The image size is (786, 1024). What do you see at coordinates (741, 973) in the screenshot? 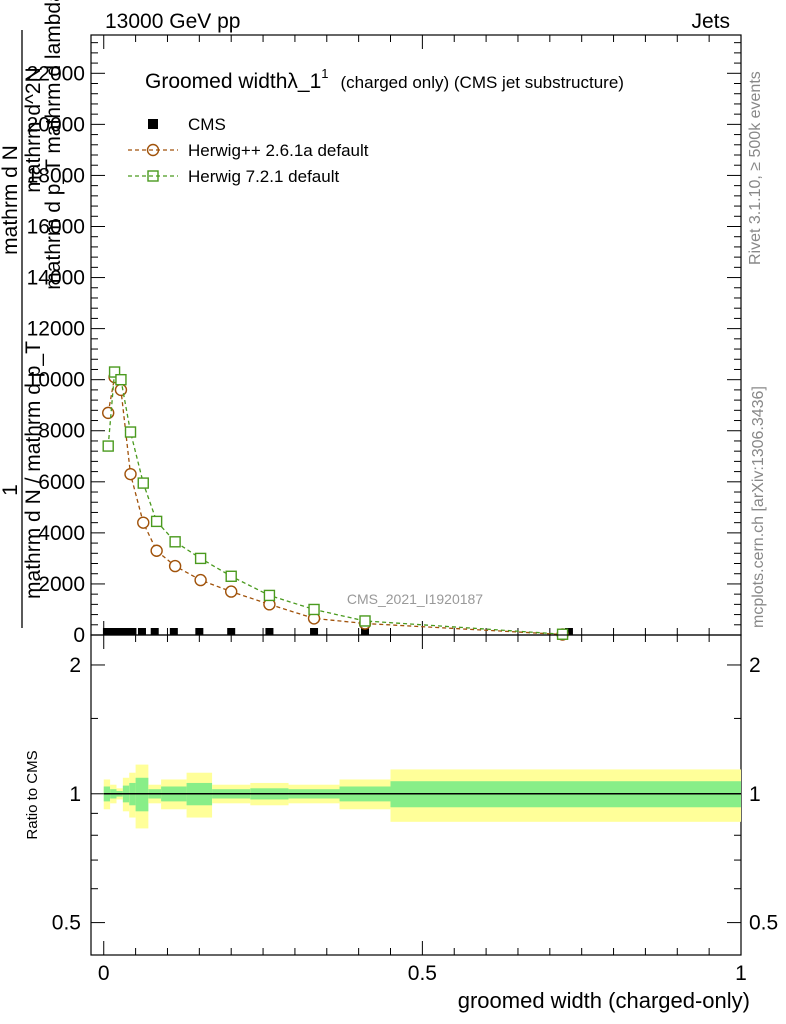
I see `x-tick-label: 1` at bounding box center [741, 973].